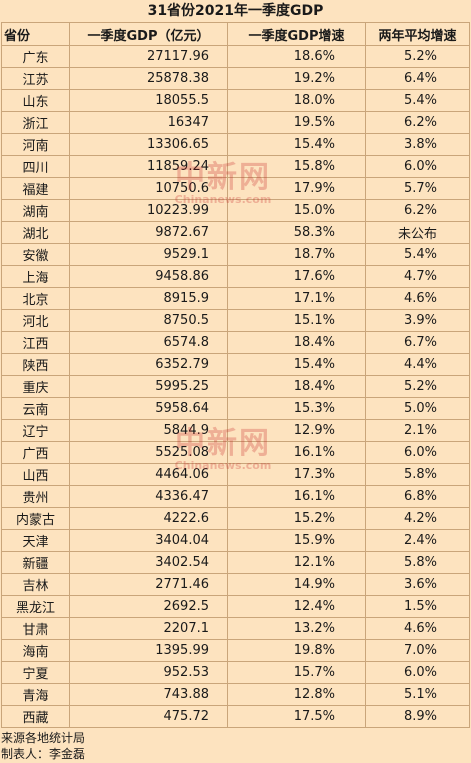  I want to click on province-cell: 山西, so click(35, 474).